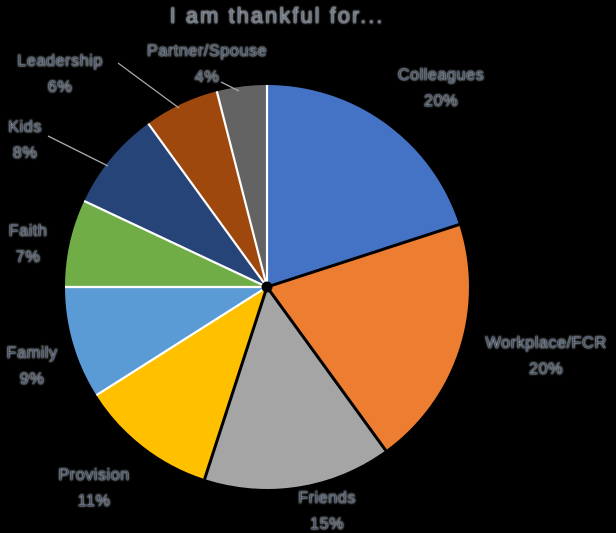 The image size is (616, 533). Describe the element at coordinates (94, 501) in the screenshot. I see `slice-label-percent: 11%` at that location.